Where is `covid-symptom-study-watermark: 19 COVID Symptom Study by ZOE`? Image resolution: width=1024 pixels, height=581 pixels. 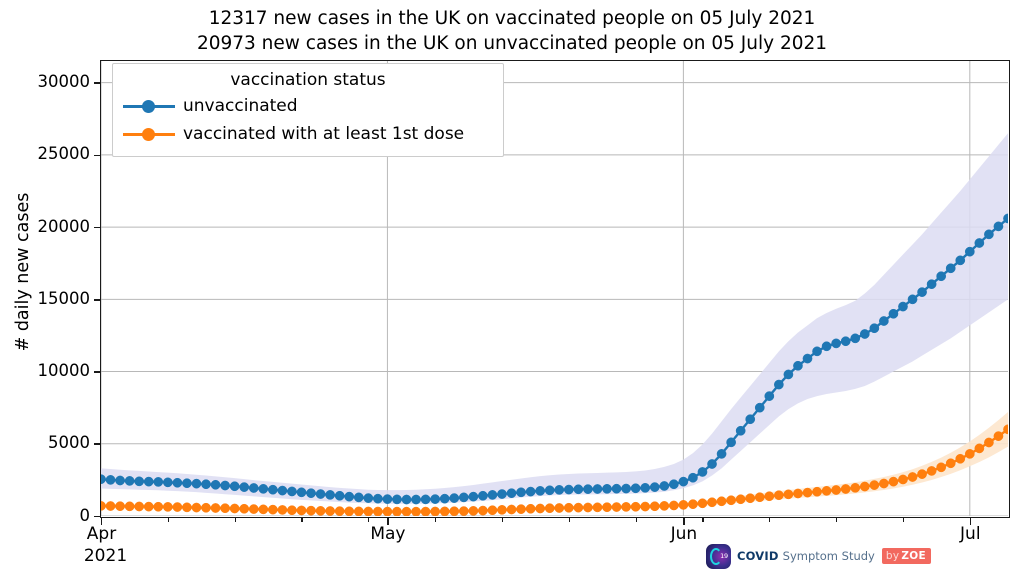
covid-symptom-study-watermark: 19 COVID Symptom Study by ZOE is located at coordinates (818, 556).